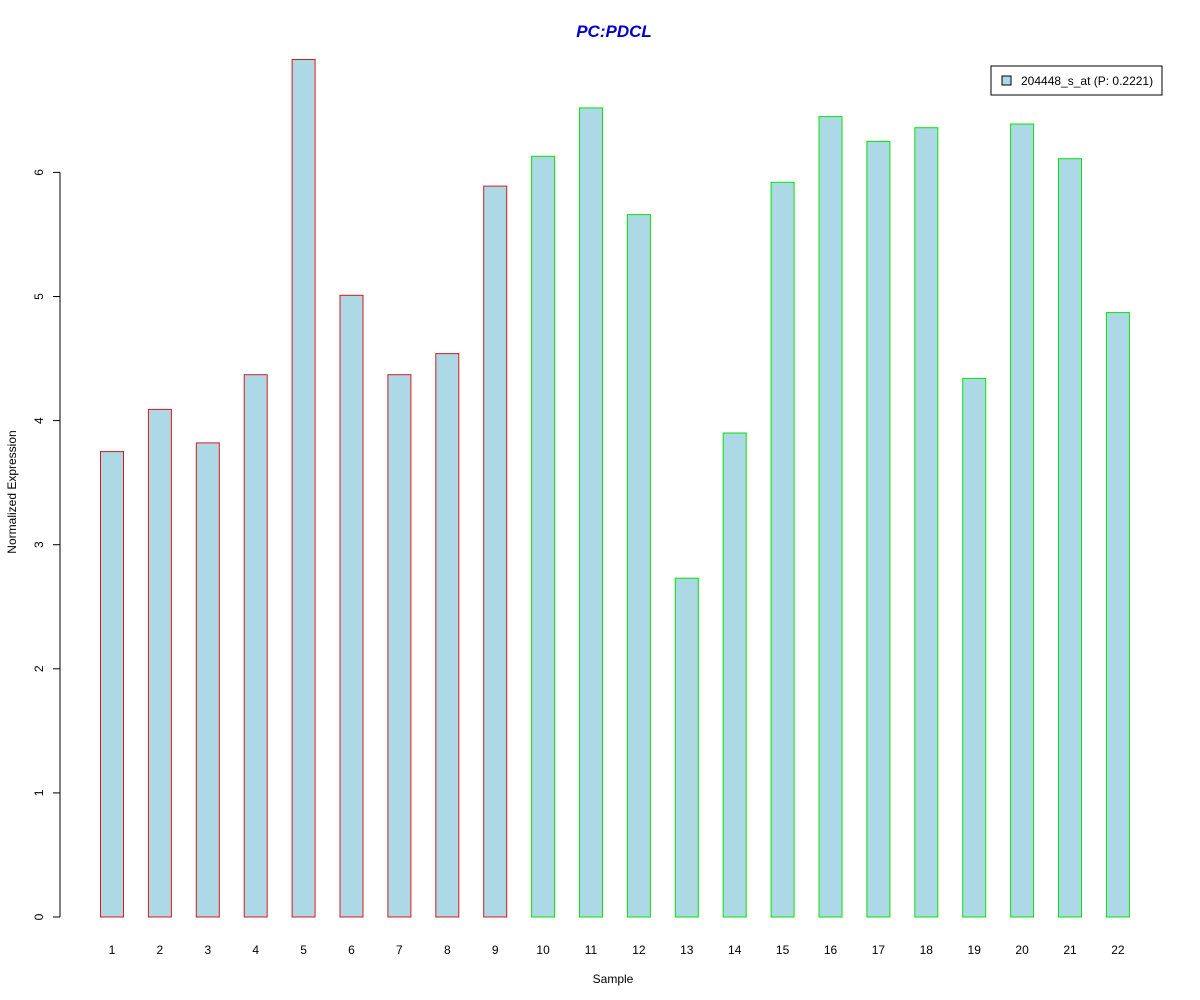  I want to click on x-tick-label: 22, so click(1118, 950).